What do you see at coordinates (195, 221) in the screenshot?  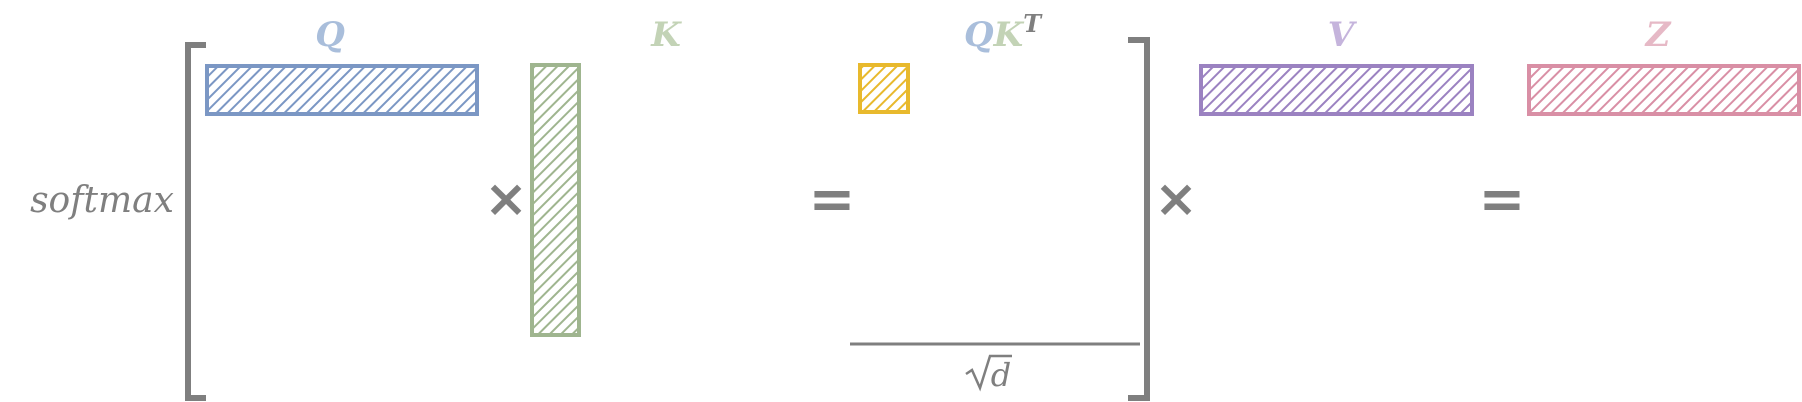 I see `left-bracket` at bounding box center [195, 221].